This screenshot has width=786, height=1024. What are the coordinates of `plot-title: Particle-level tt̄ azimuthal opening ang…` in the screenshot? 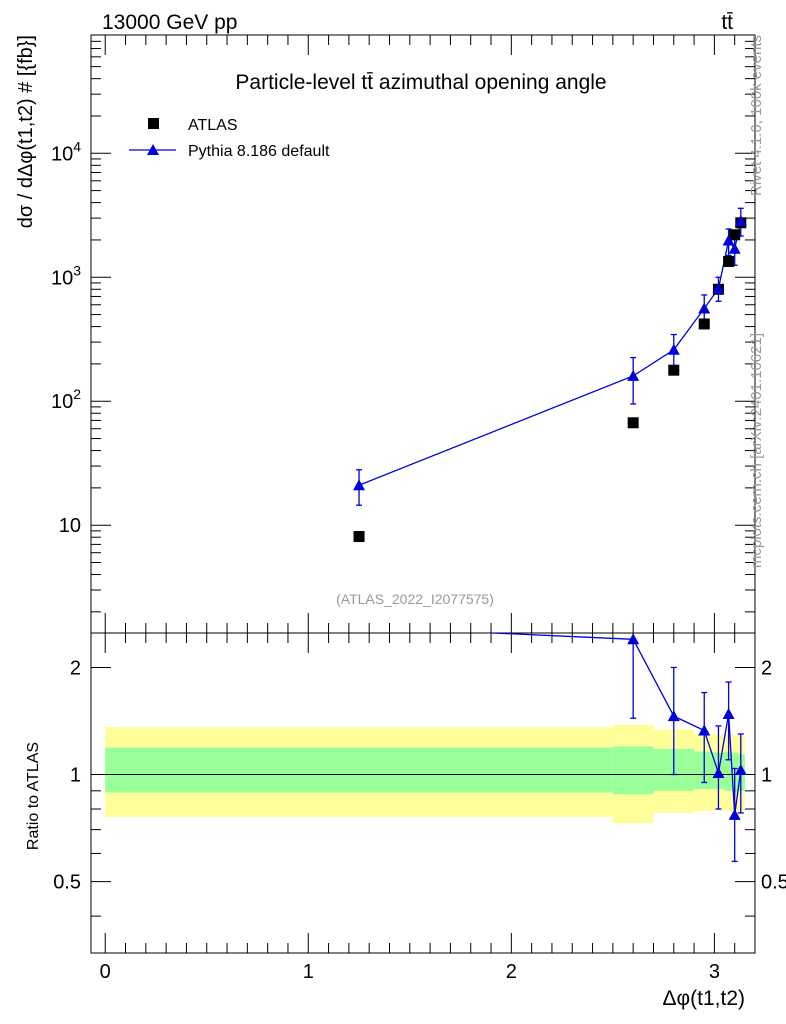 It's located at (420, 82).